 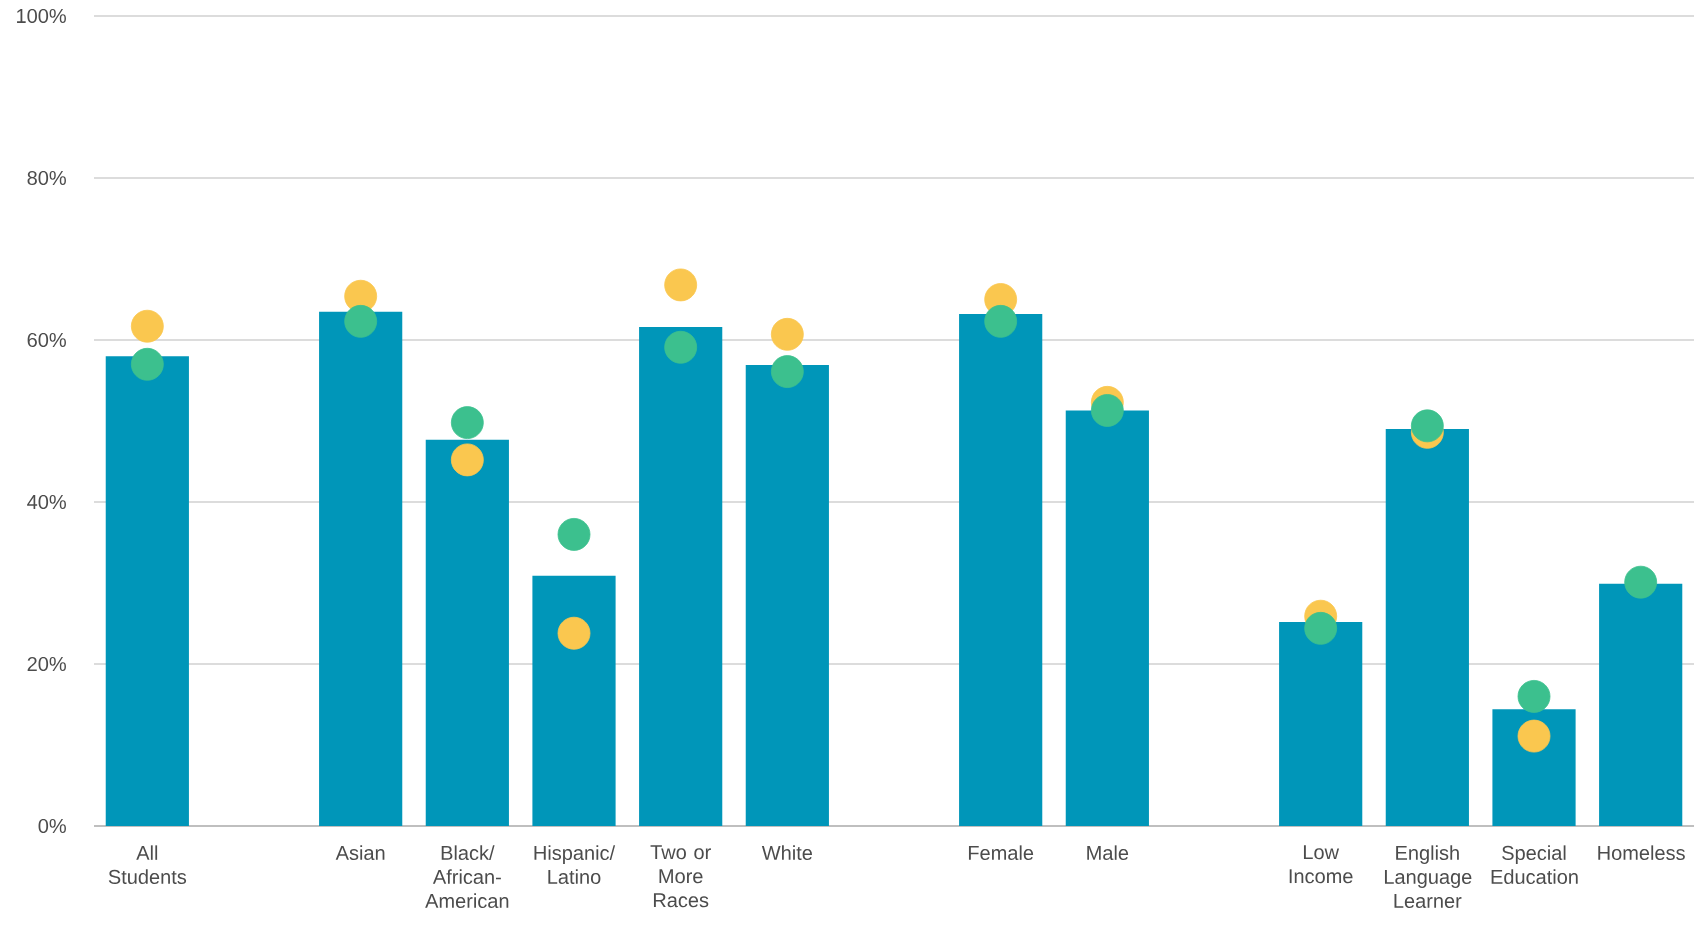 I want to click on y-tick-label: 60%, so click(x=46, y=340).